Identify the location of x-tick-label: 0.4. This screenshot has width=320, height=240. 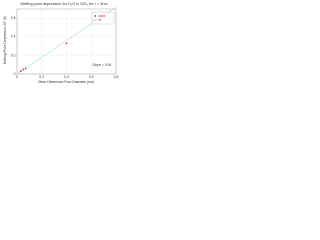
(66, 77).